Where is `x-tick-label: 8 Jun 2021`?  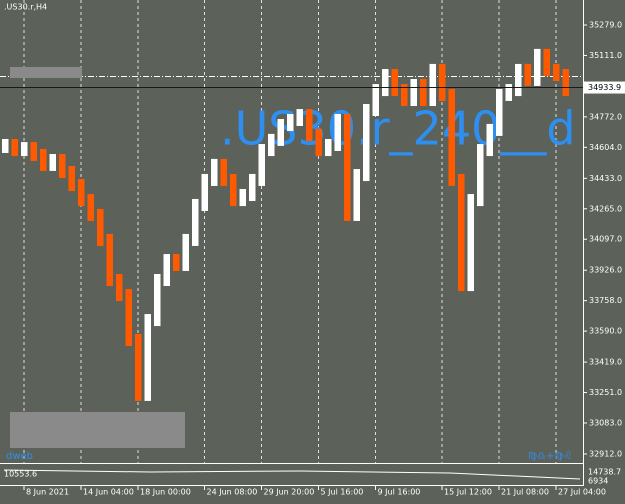
x-tick-label: 8 Jun 2021 is located at coordinates (47, 492).